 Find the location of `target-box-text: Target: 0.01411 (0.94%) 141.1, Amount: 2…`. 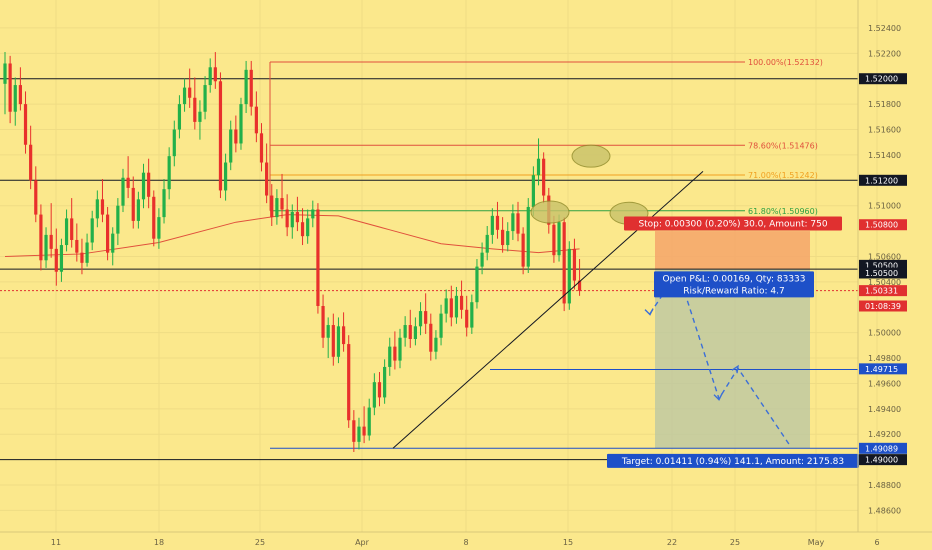

target-box-text: Target: 0.01411 (0.94%) 141.1, Amount: 2… is located at coordinates (732, 462).